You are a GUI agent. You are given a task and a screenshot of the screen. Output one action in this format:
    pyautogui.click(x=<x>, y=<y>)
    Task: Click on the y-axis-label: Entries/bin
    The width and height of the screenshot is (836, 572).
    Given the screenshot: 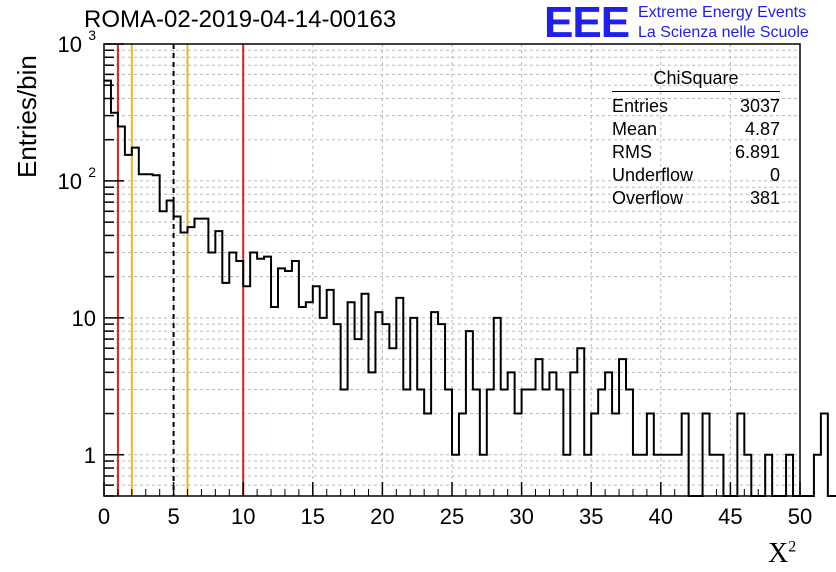 What is the action you would take?
    pyautogui.click(x=27, y=116)
    